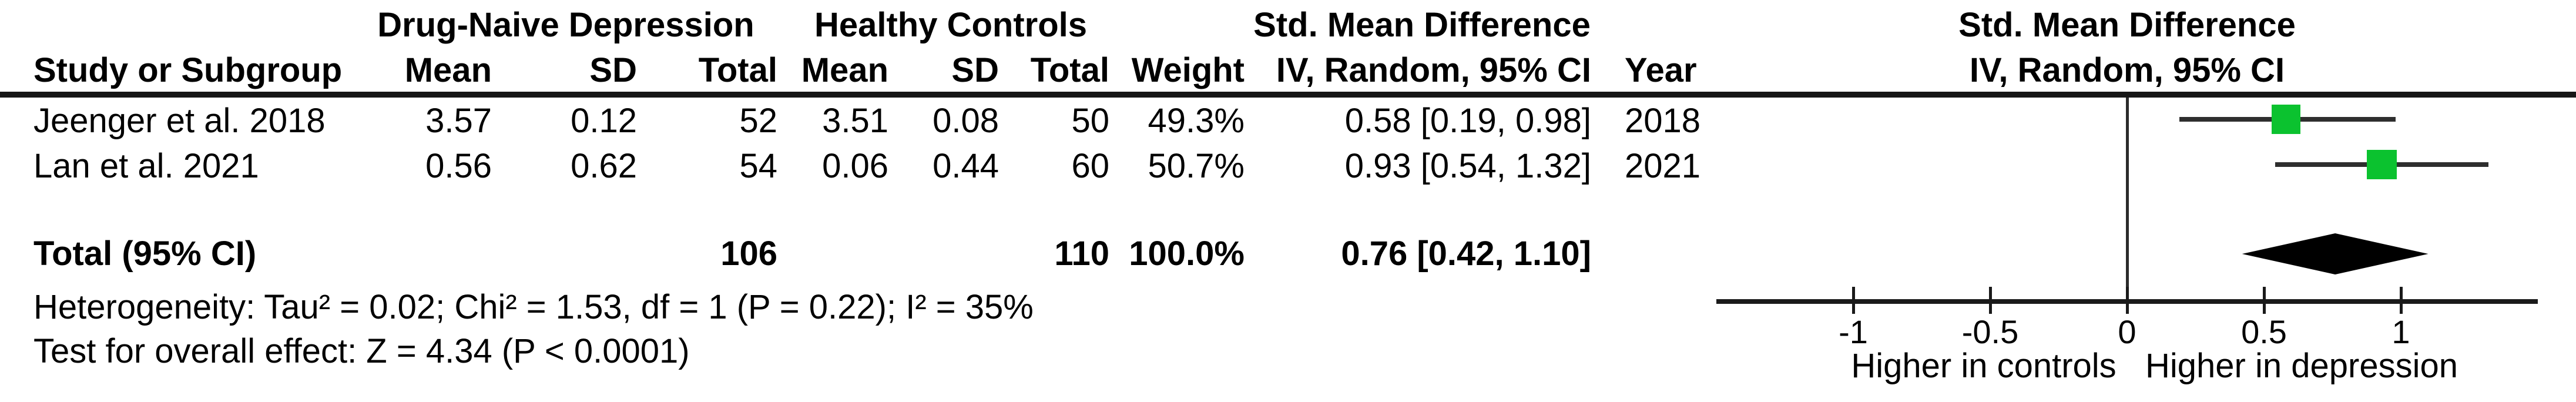 The image size is (2576, 402). I want to click on study-exp-total: 54, so click(758, 166).